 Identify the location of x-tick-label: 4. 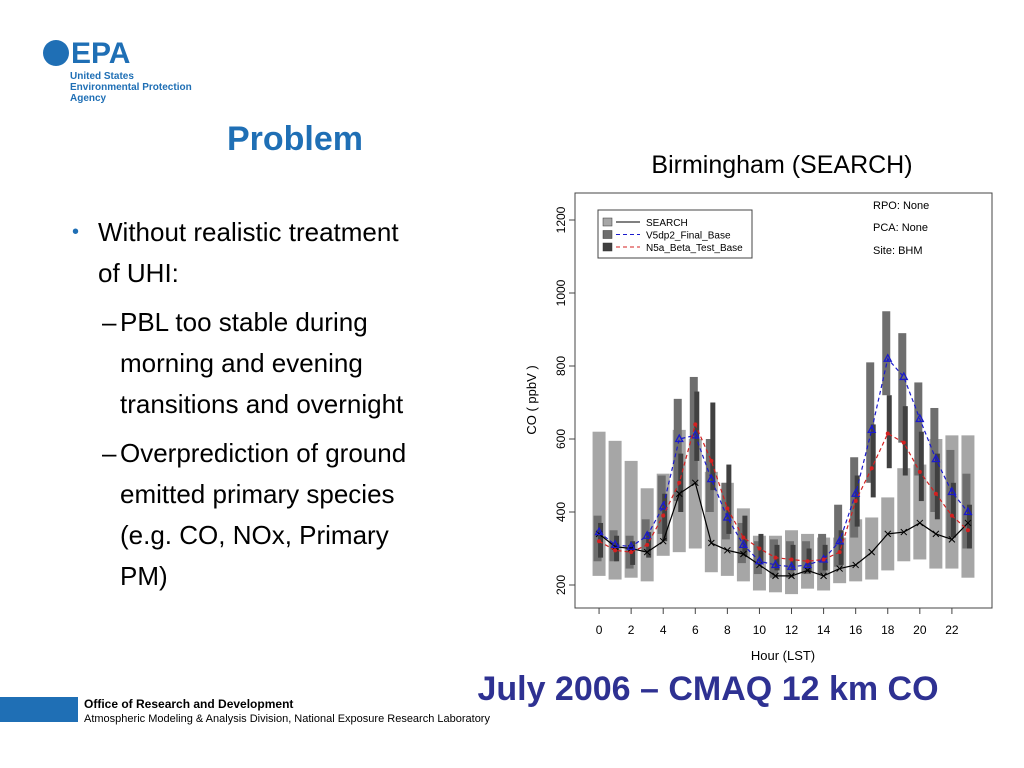
(663, 630).